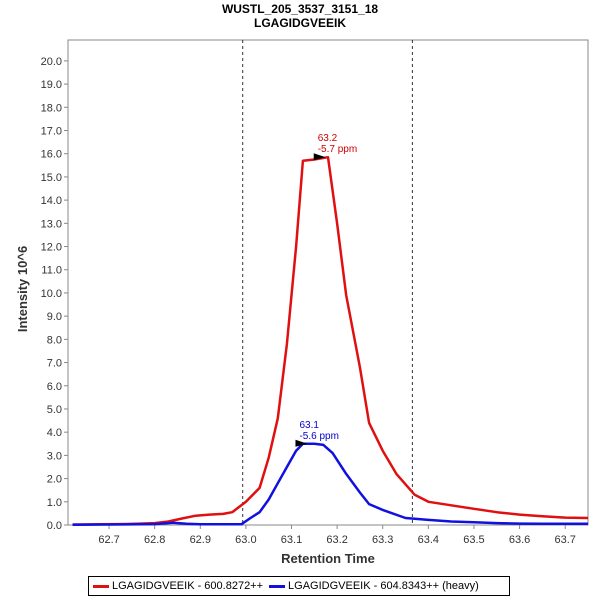 The image size is (600, 600). Describe the element at coordinates (54, 503) in the screenshot. I see `y-tick-label: 1.0` at that location.